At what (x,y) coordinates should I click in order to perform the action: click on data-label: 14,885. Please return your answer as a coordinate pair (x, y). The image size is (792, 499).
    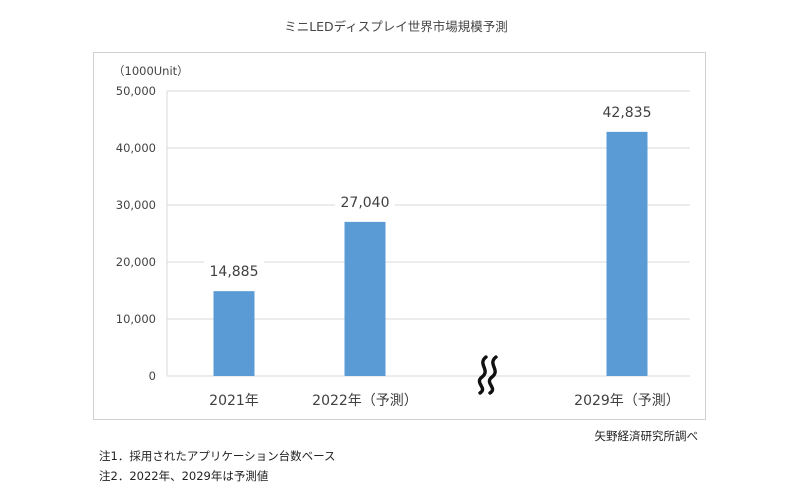
    Looking at the image, I should click on (234, 272).